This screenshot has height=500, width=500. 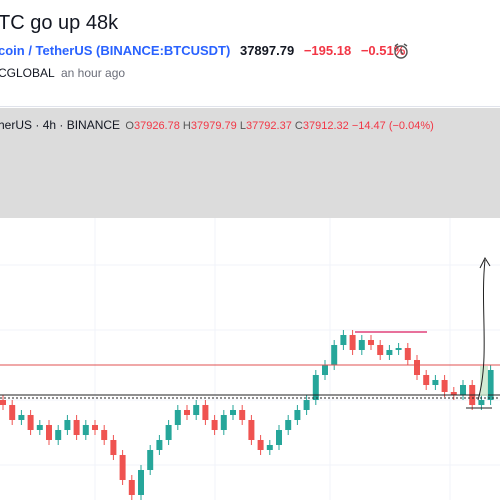 What do you see at coordinates (392, 126) in the screenshot?
I see `legend-change: −14.47 (−0.04%)` at bounding box center [392, 126].